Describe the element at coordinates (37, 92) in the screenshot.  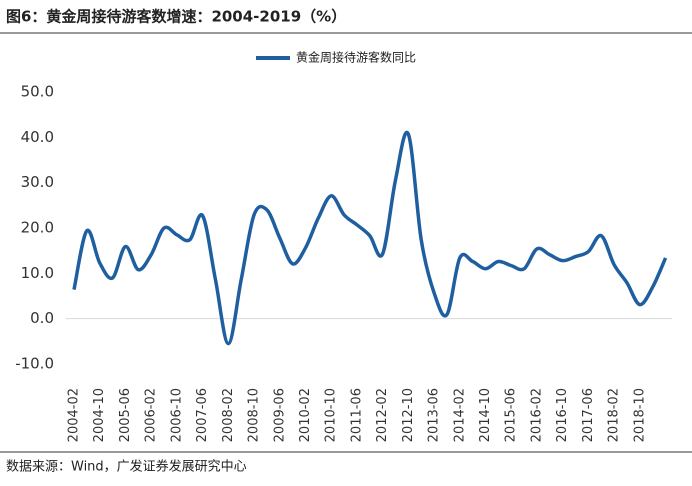
I see `y-tick-label: 50.0` at that location.